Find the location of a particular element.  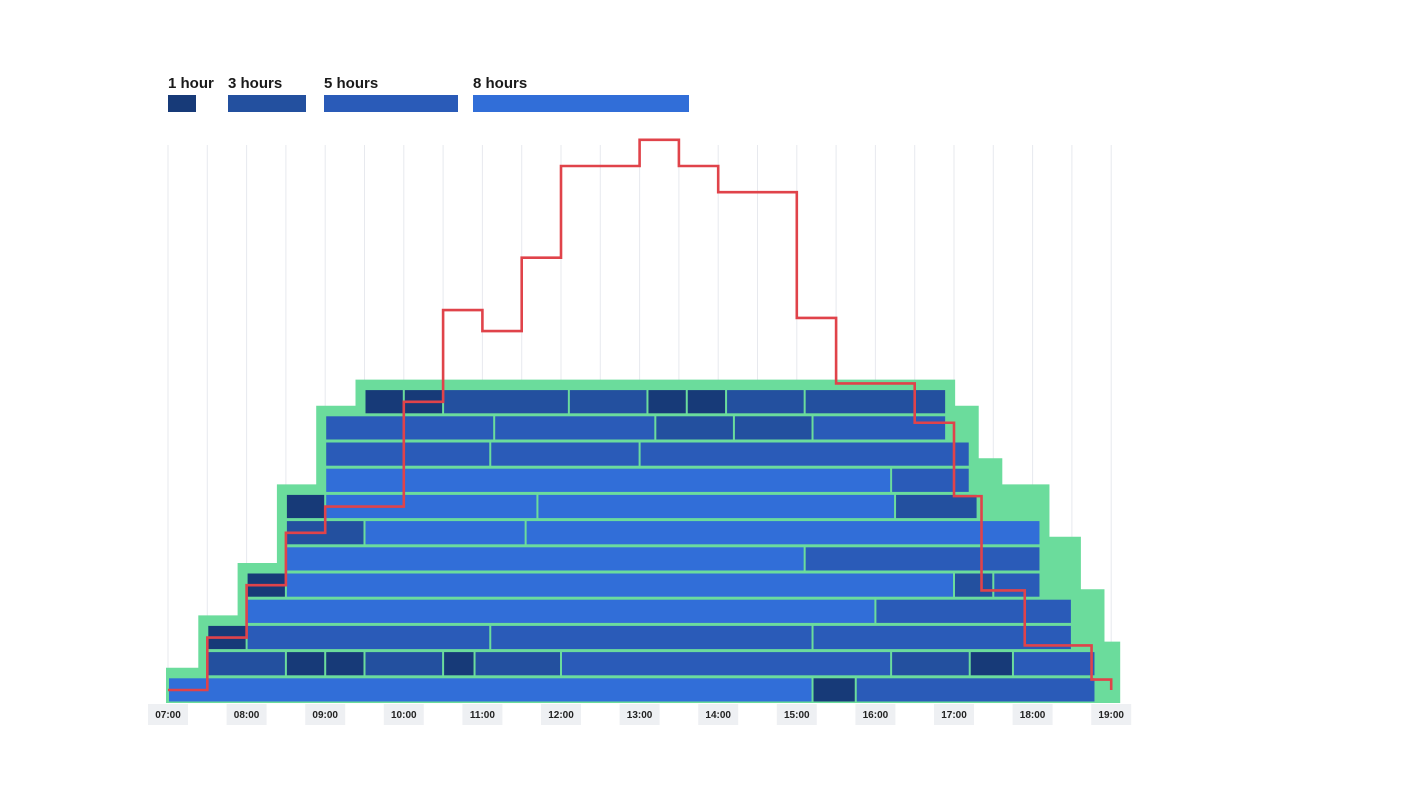

tick-label: 07:00 is located at coordinates (168, 715).